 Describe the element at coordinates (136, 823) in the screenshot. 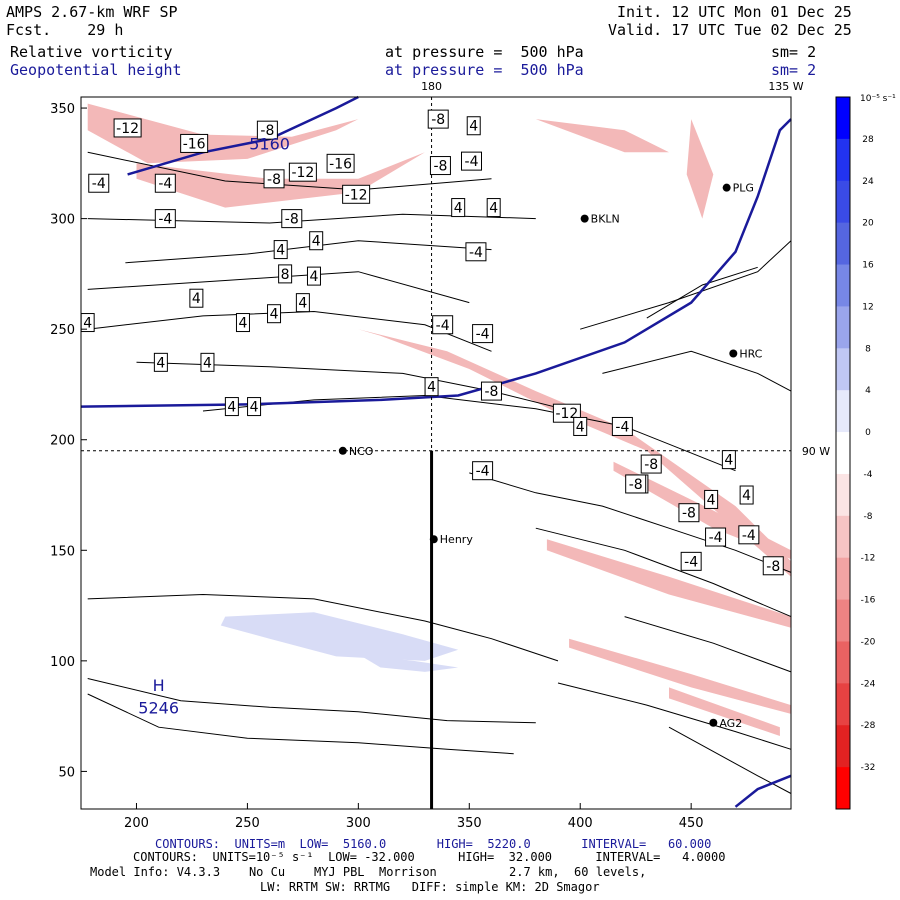

I see `x-tick-label: 200` at that location.